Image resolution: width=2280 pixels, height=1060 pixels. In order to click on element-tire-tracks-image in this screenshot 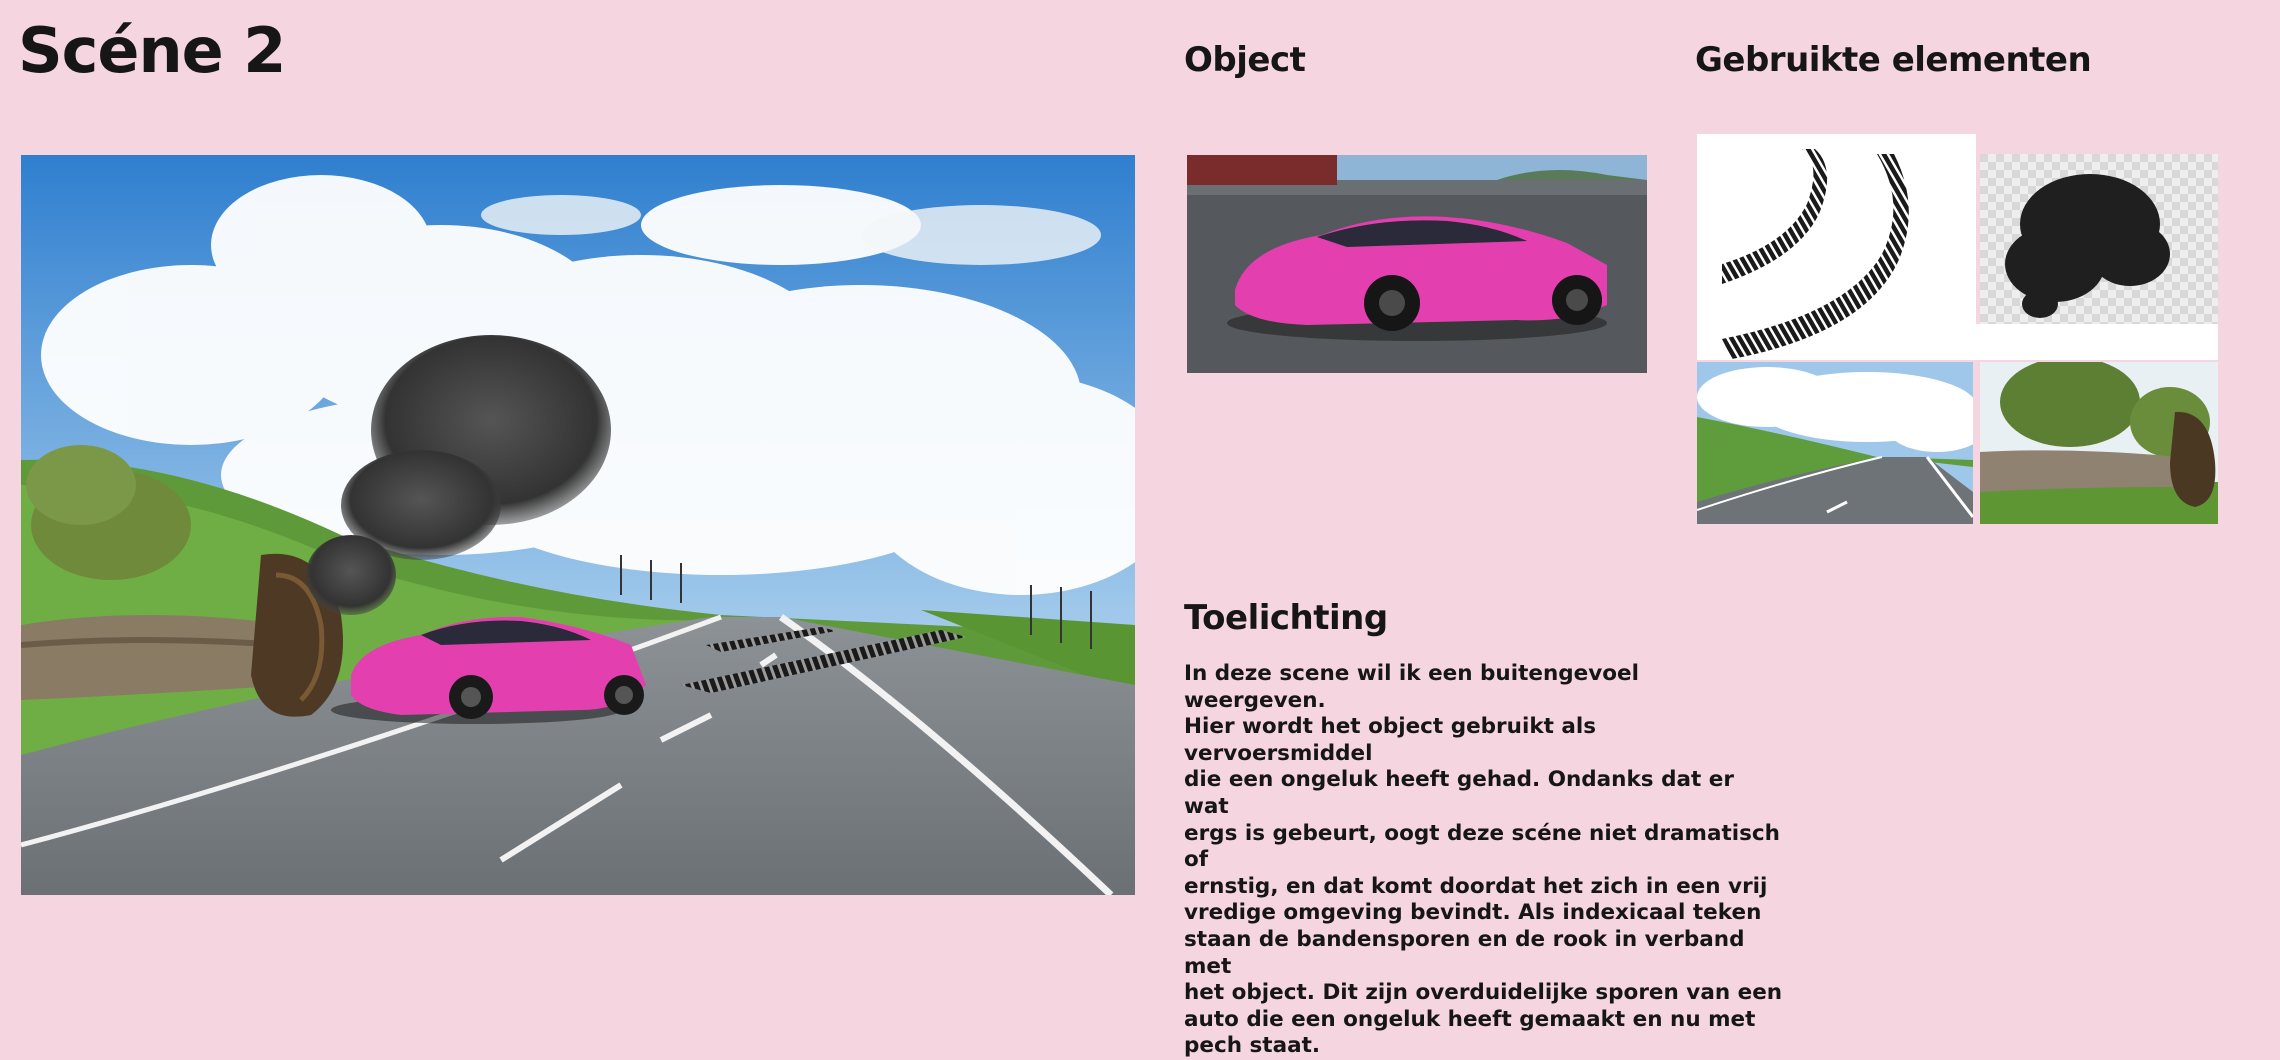, I will do `click(1836, 247)`.